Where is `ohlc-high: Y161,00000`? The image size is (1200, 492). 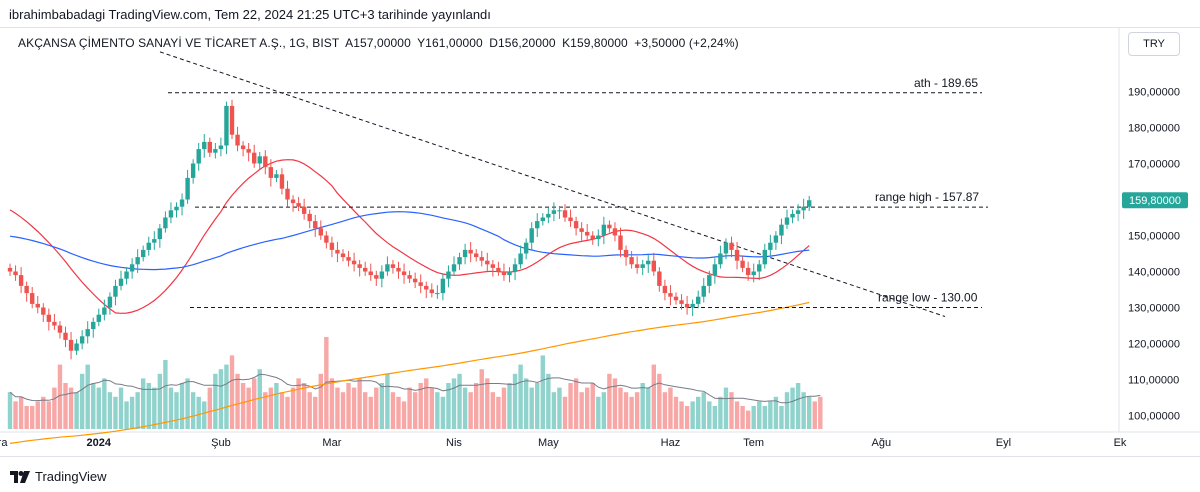 ohlc-high: Y161,00000 is located at coordinates (450, 43).